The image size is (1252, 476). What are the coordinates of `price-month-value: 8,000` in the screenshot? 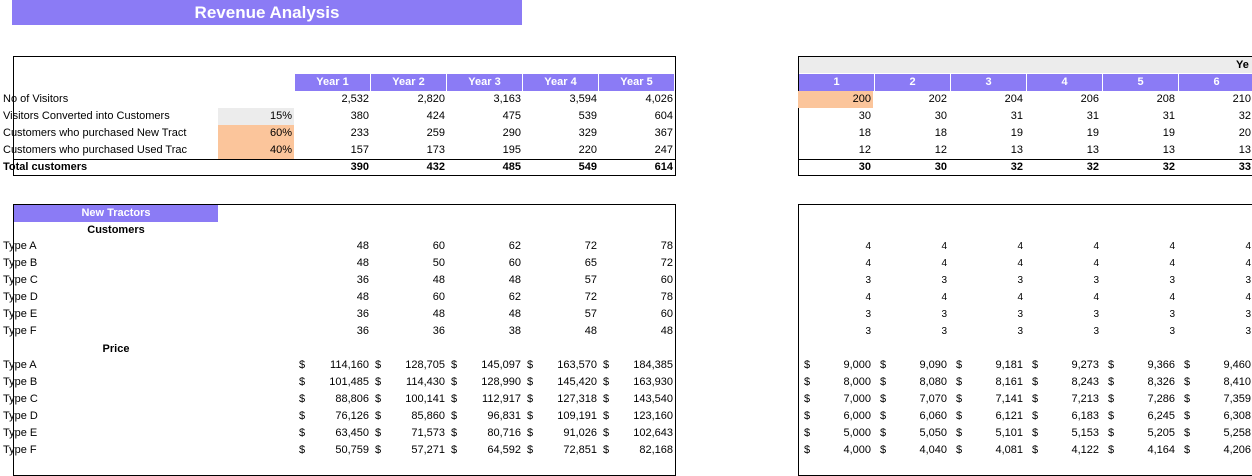 It's located at (857, 382).